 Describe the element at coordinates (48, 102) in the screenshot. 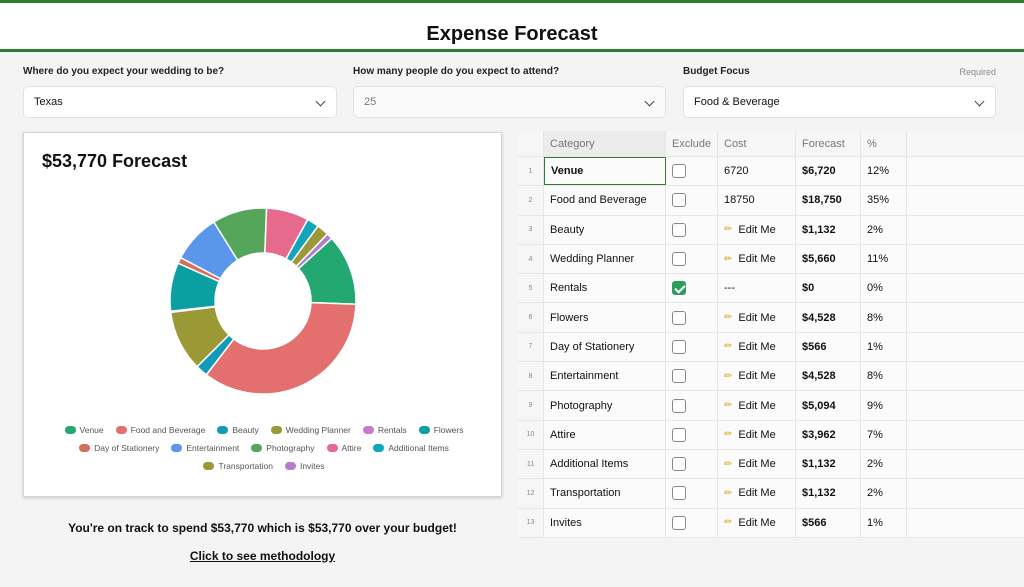

I see `location-value: Texas` at that location.